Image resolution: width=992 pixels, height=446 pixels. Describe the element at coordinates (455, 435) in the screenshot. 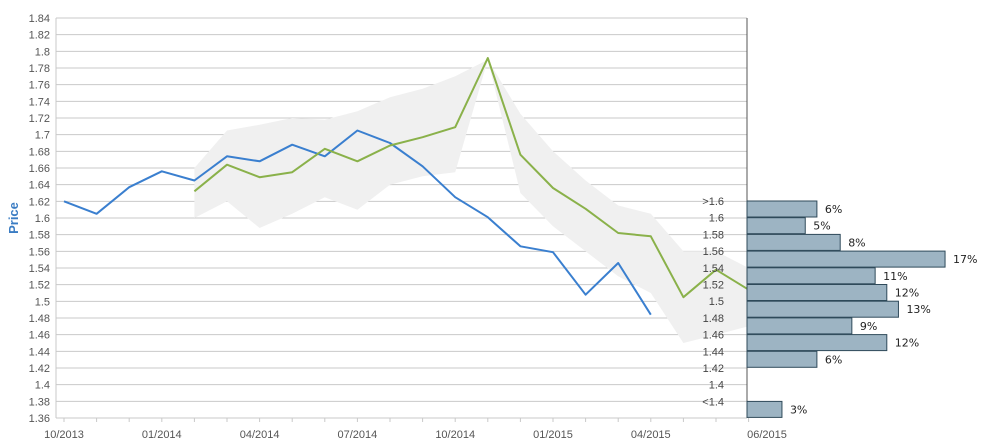

I see `x-tick-label: 10/2014` at that location.